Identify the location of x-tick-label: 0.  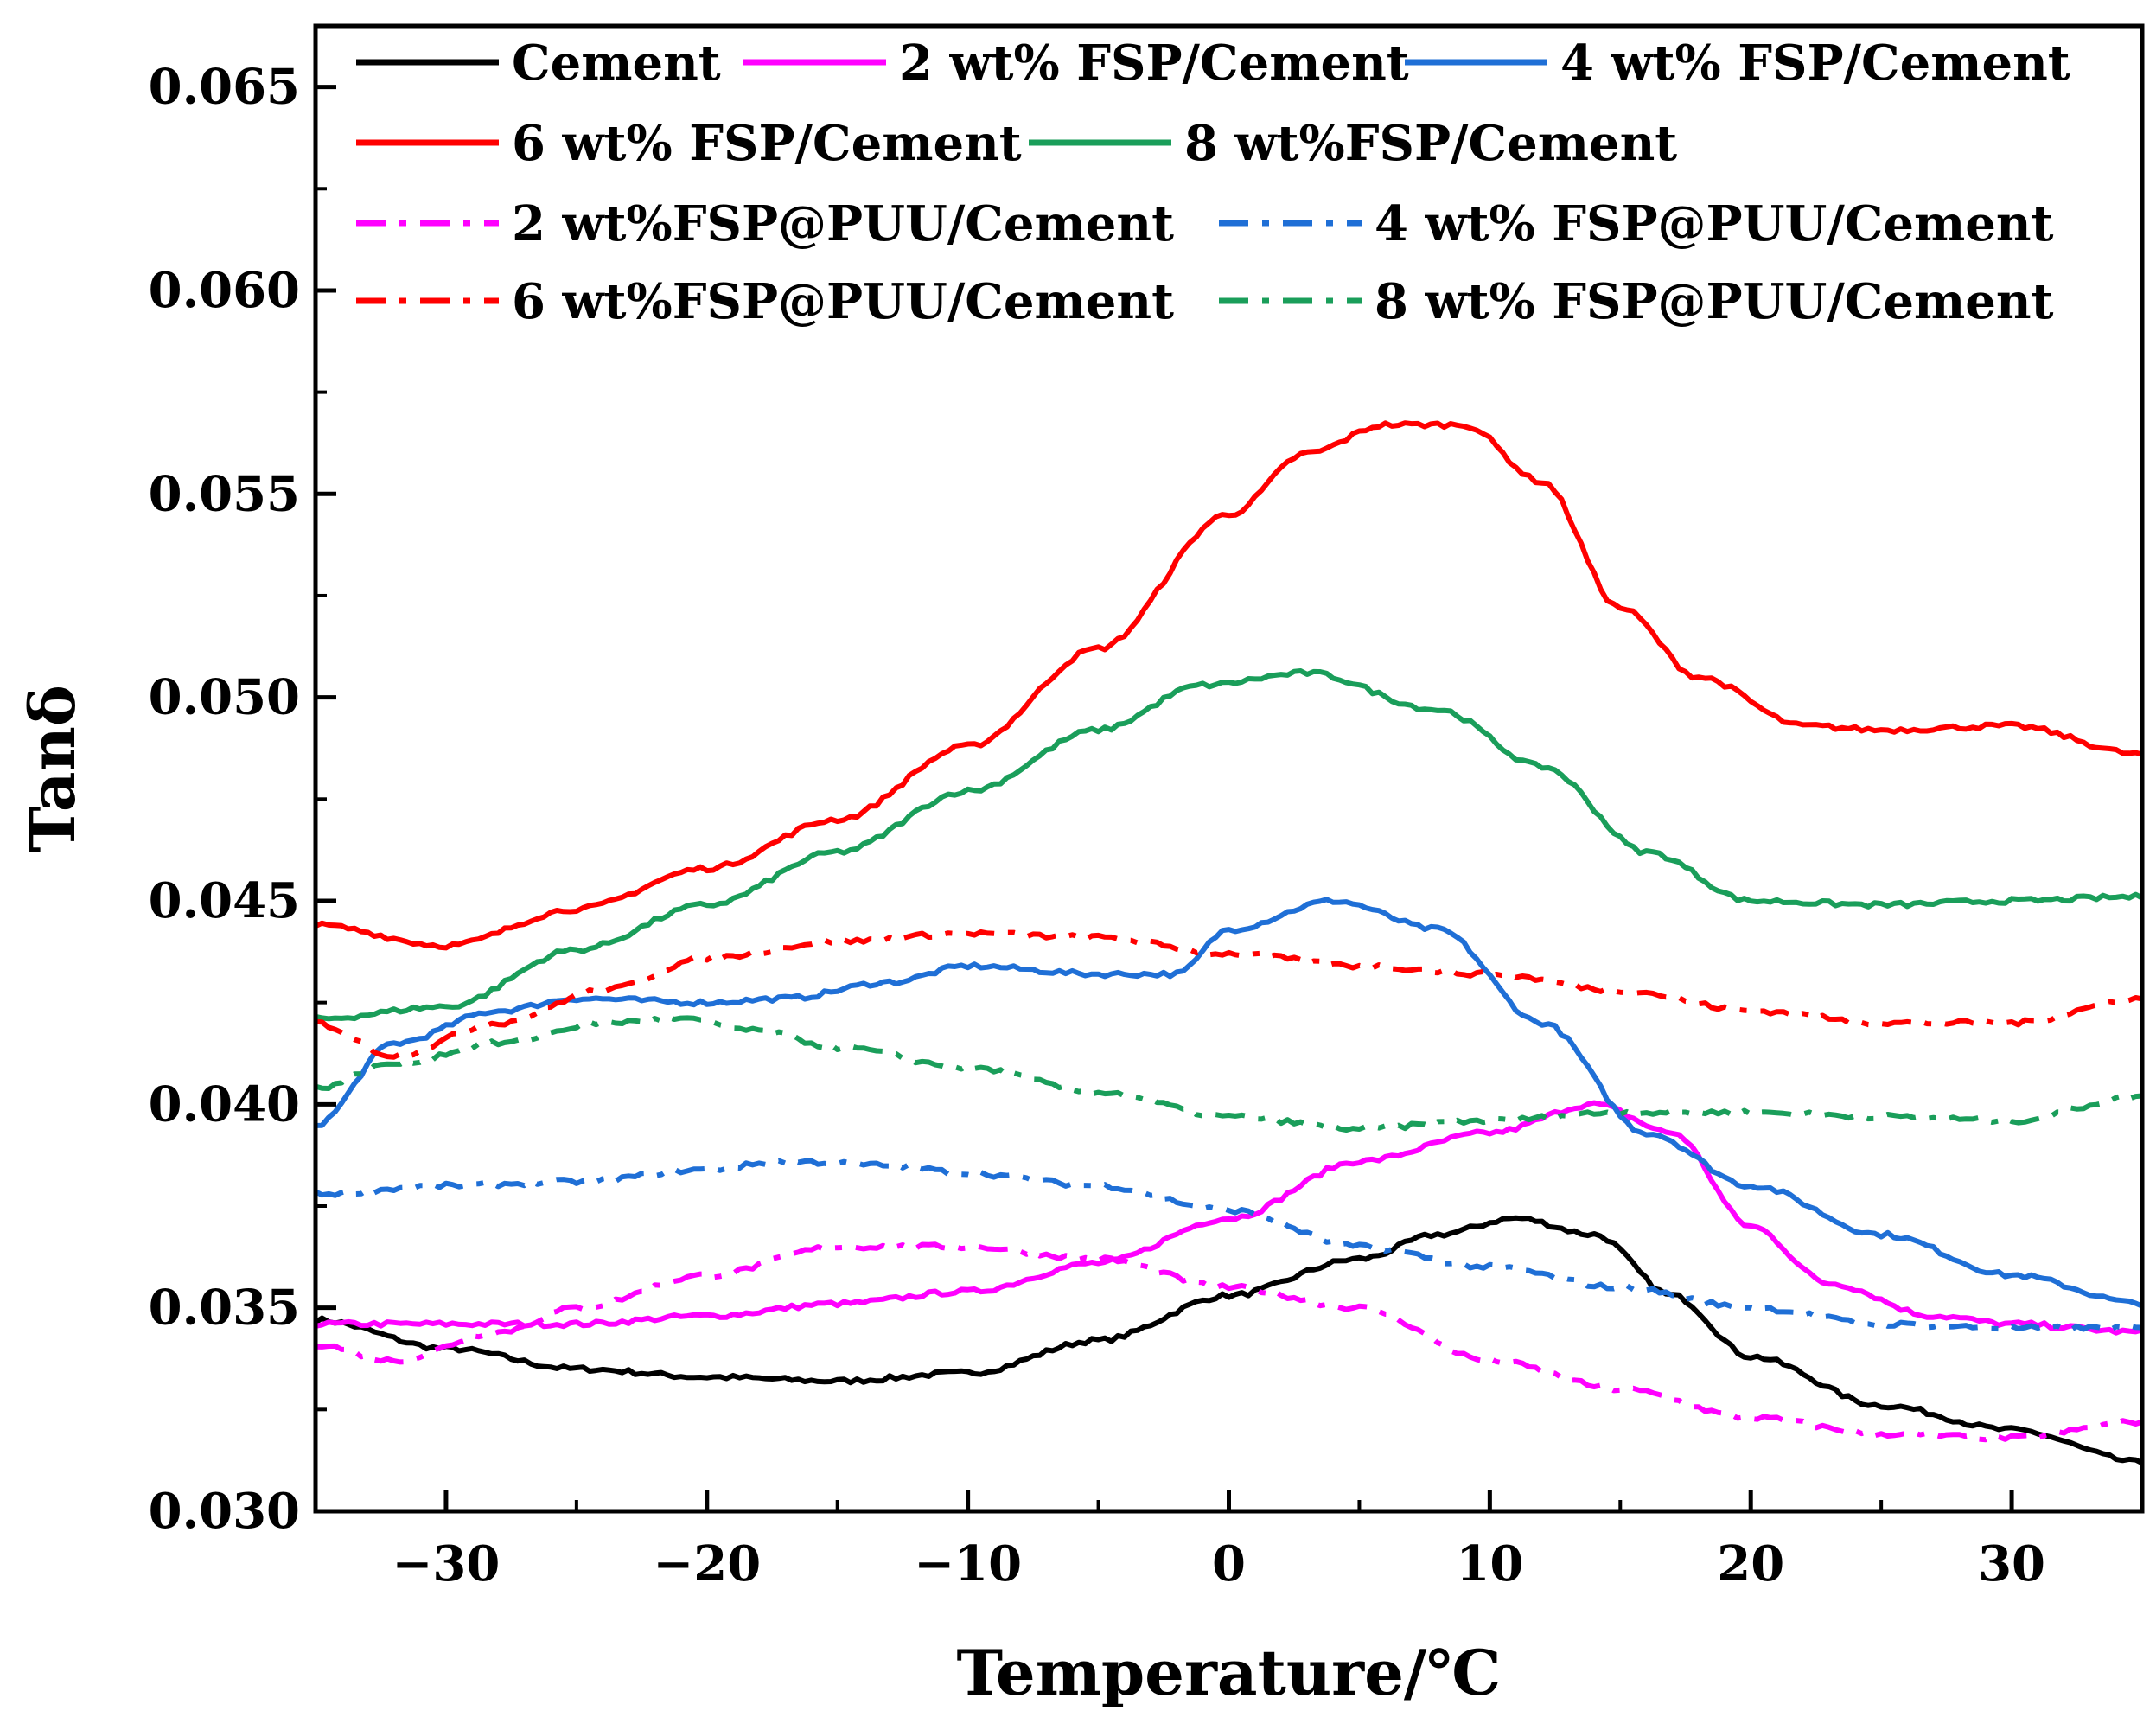
(1229, 1564).